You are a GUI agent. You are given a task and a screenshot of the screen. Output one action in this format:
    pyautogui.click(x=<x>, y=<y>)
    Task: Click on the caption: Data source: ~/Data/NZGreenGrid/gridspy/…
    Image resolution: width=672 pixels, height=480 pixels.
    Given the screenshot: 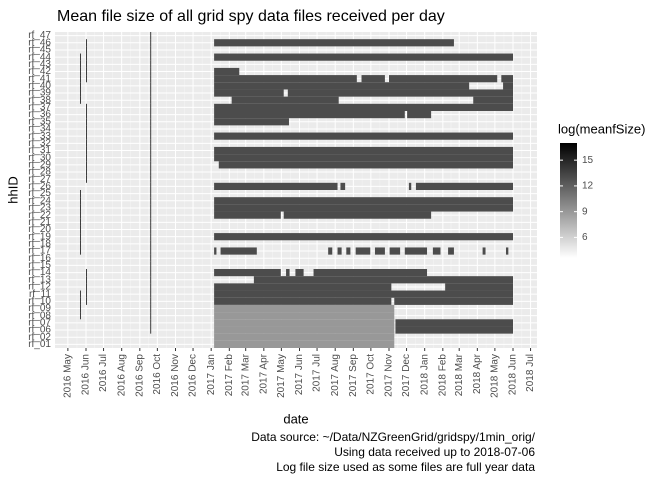 What is the action you would take?
    pyautogui.click(x=393, y=437)
    